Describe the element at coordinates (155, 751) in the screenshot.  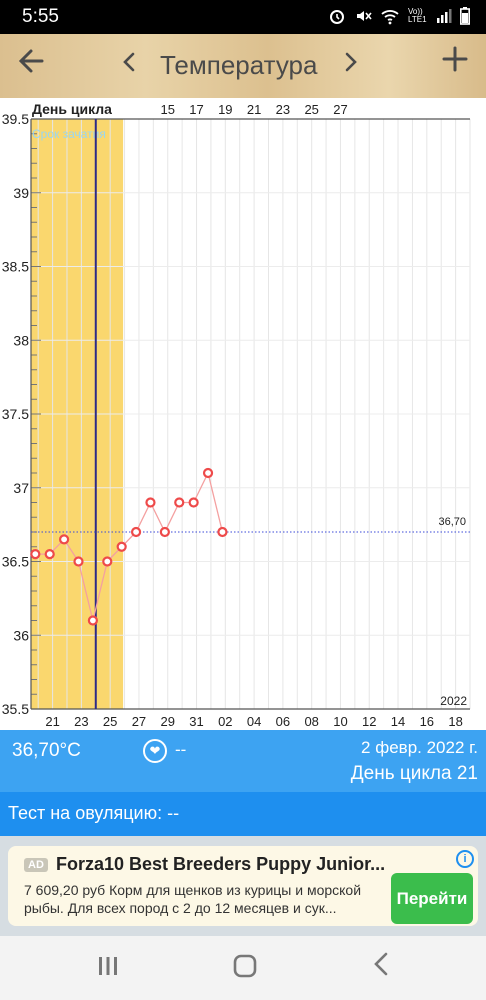
I see `heart-icon: ❤` at that location.